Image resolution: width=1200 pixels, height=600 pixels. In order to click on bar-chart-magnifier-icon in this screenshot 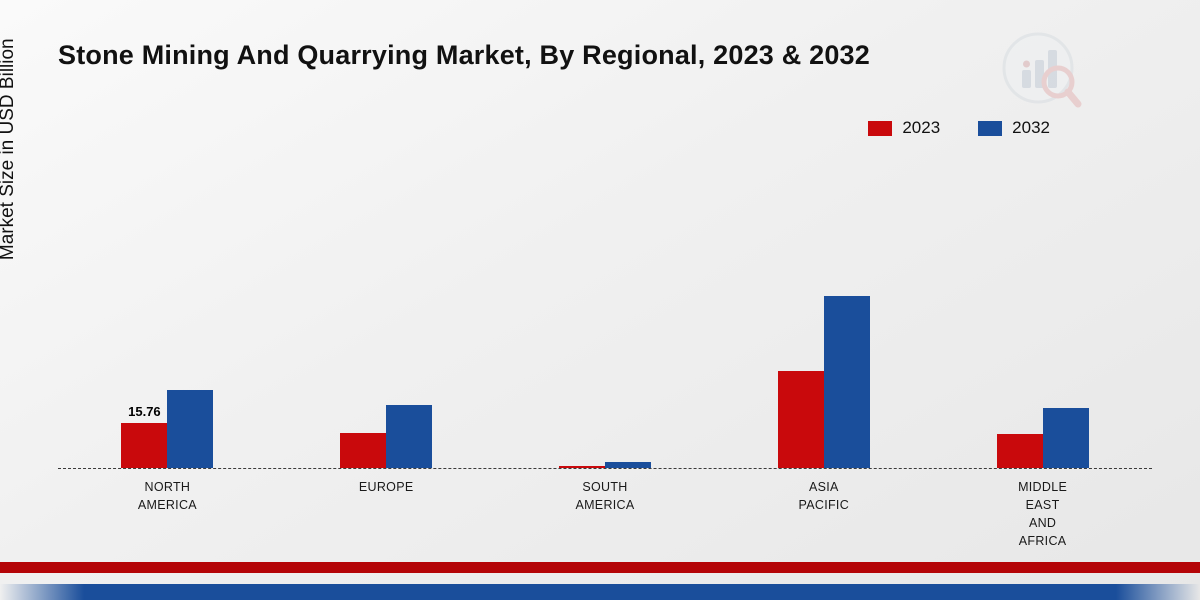, I will do `click(1042, 70)`.